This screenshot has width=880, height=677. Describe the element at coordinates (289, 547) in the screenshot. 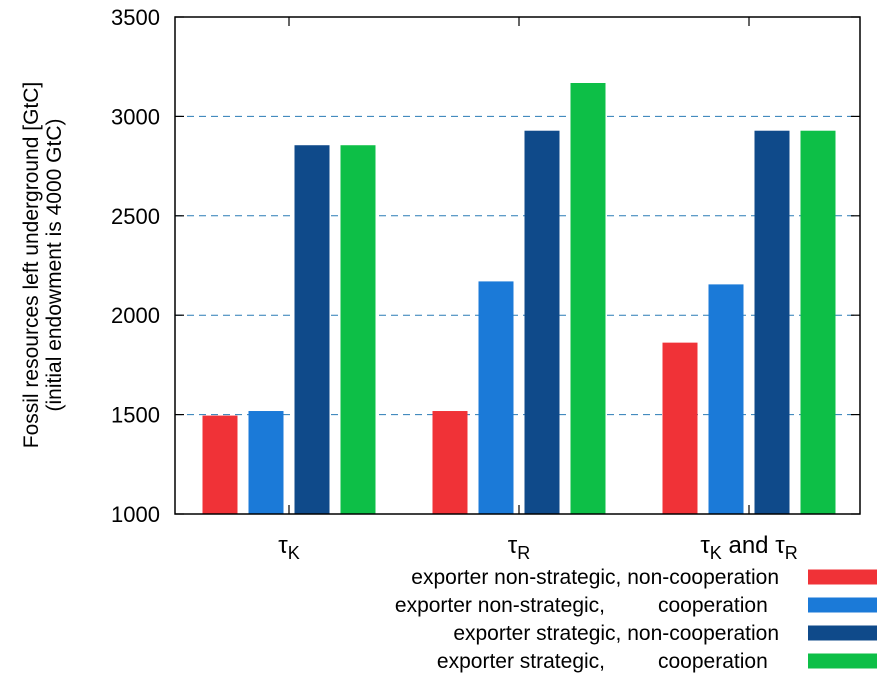

I see `x-category-label: τK` at that location.